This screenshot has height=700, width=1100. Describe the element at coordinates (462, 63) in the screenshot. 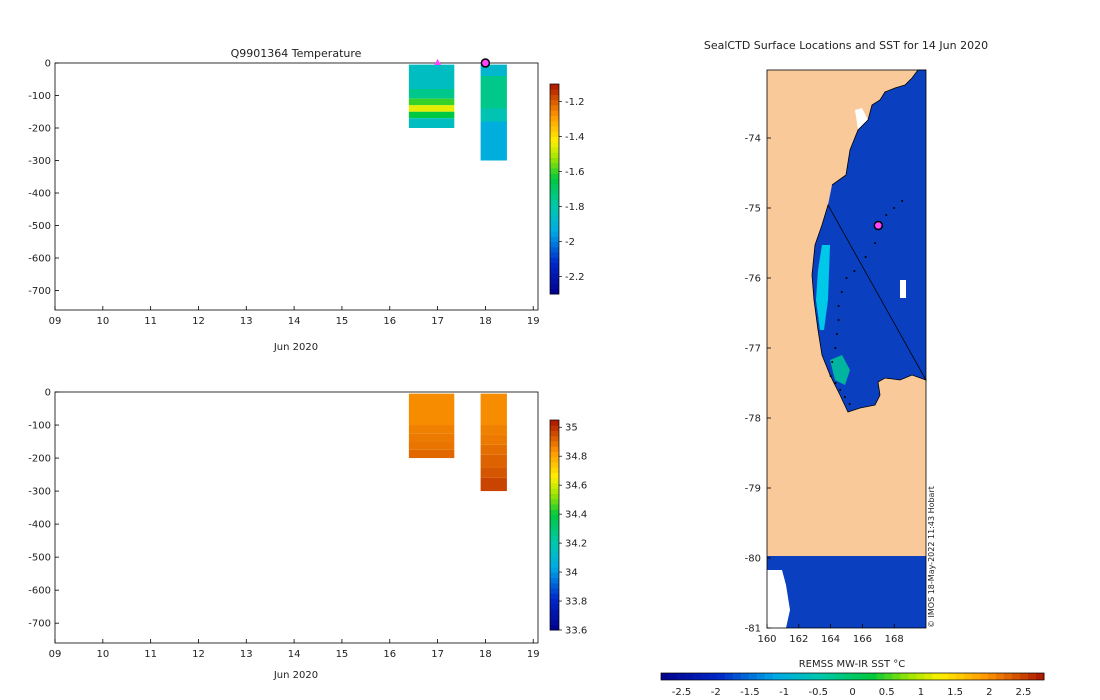

I see `temperature-markers` at that location.